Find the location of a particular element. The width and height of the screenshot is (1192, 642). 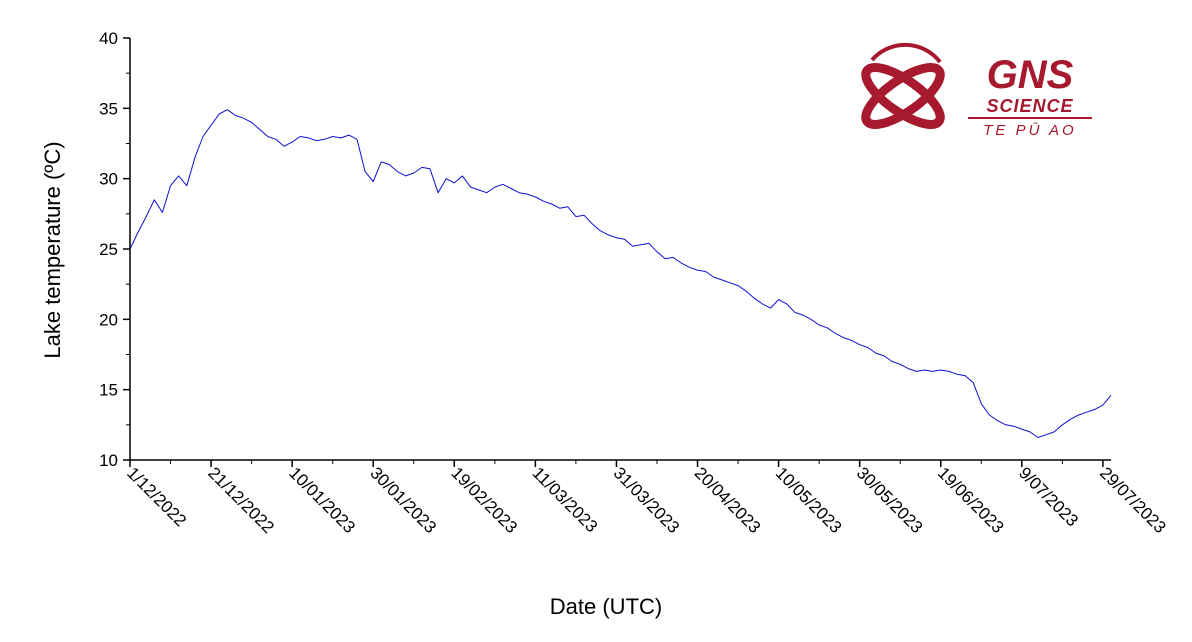

y-tick-label: 25 is located at coordinates (108, 249).